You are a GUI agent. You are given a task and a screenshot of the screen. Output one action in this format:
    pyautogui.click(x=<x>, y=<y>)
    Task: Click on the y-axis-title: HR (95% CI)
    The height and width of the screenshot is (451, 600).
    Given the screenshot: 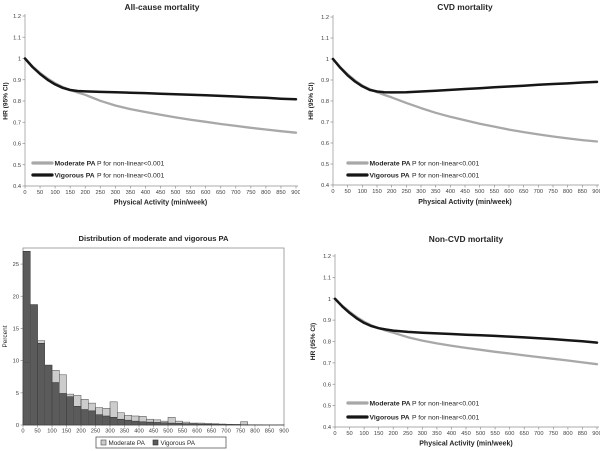 What is the action you would take?
    pyautogui.click(x=311, y=100)
    